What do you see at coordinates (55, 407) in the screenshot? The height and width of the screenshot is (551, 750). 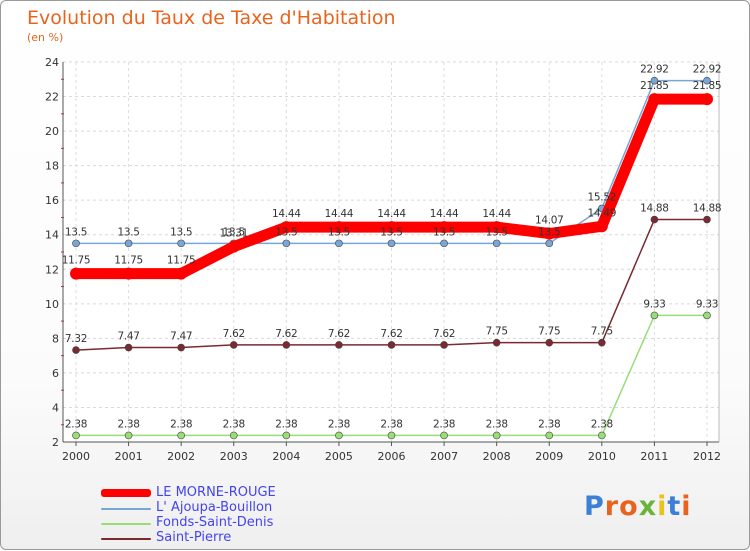 I see `y-tick-label: 4` at bounding box center [55, 407].